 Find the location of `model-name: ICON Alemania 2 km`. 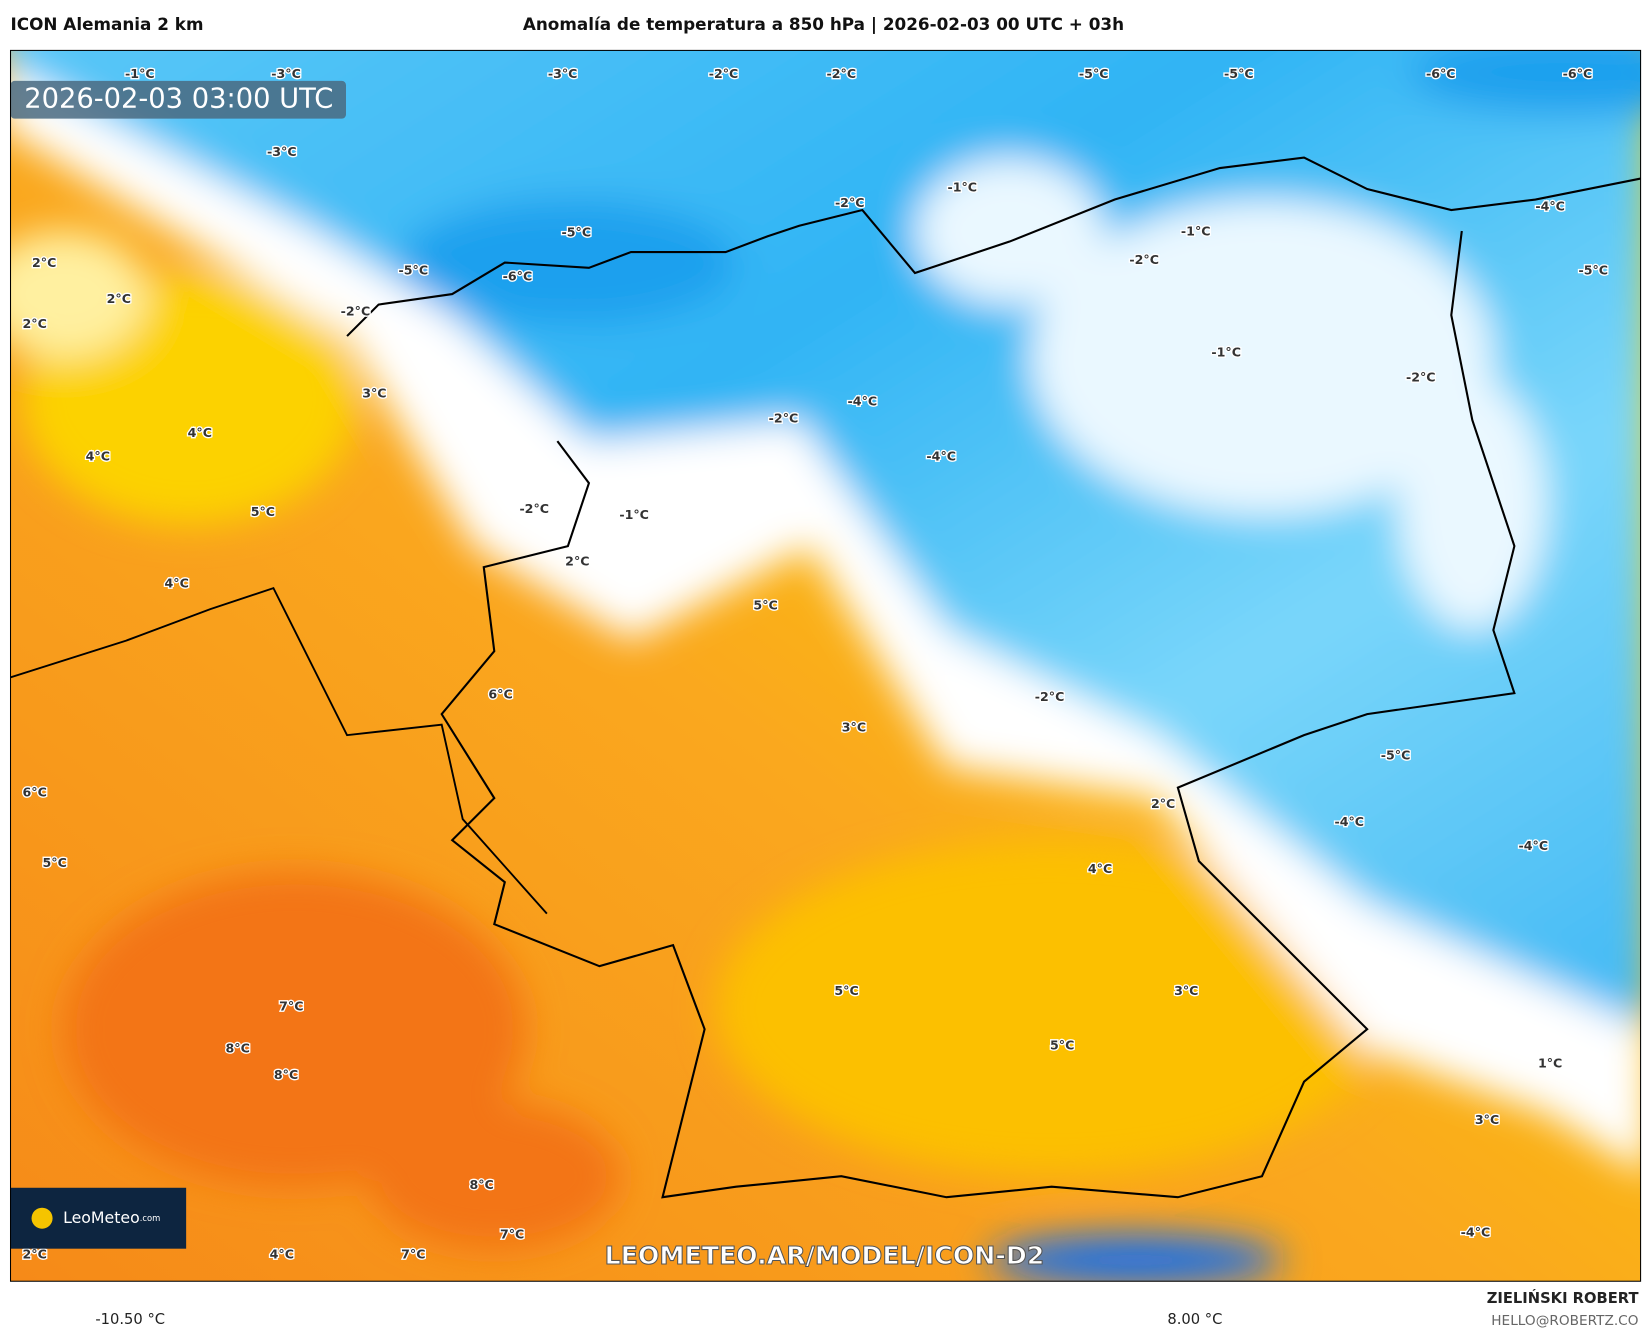

model-name: ICON Alemania 2 km is located at coordinates (107, 24).